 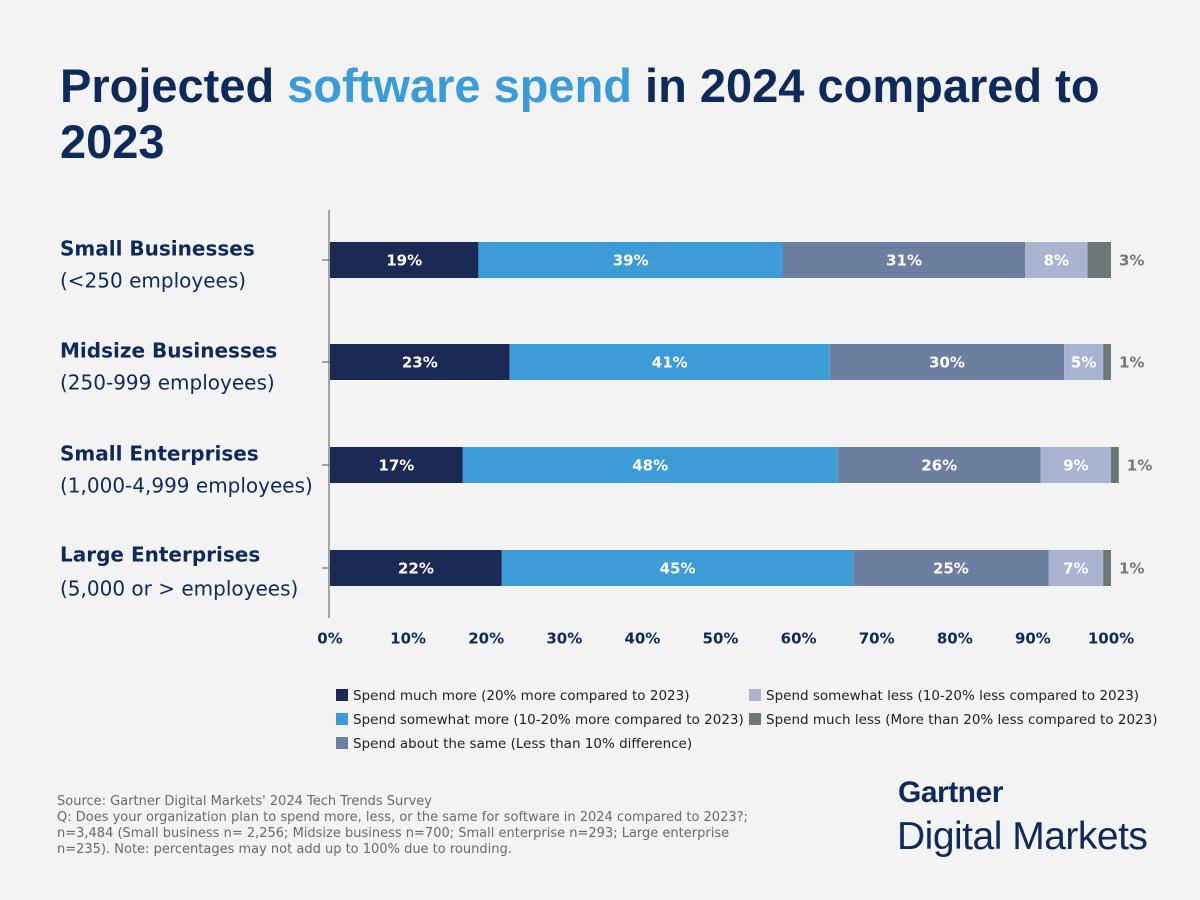 I want to click on data-label: 30%, so click(x=947, y=363).